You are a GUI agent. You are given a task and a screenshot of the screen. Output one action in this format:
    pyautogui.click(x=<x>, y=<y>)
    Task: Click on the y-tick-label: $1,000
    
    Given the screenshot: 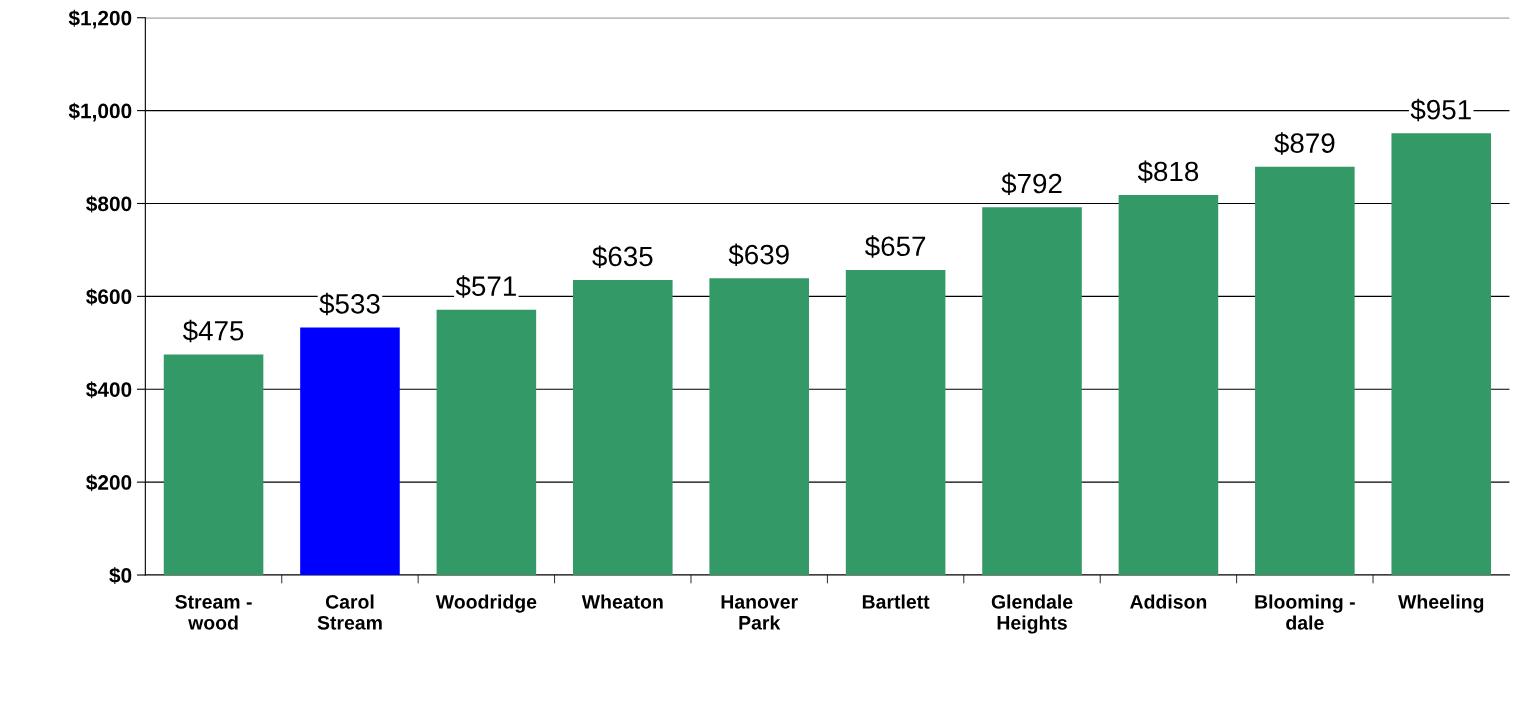 What is the action you would take?
    pyautogui.click(x=100, y=112)
    